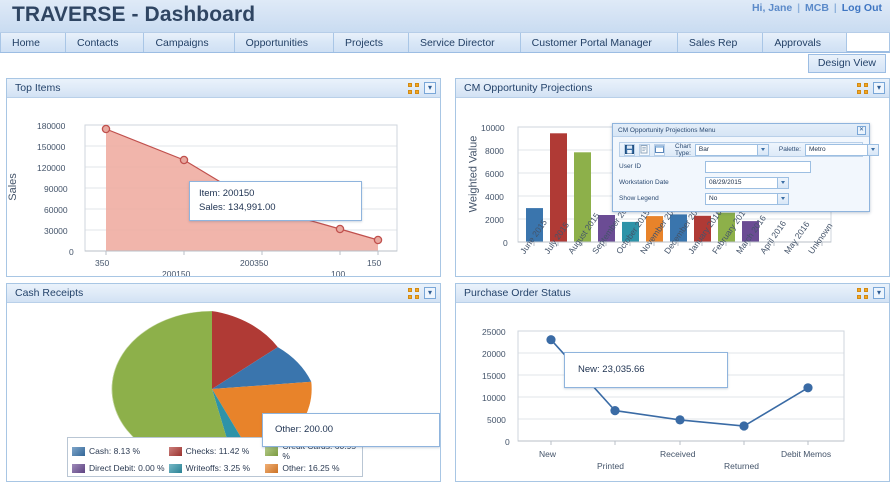 This screenshot has height=500, width=890. I want to click on greeting-text: Hi, Jane, so click(772, 8).